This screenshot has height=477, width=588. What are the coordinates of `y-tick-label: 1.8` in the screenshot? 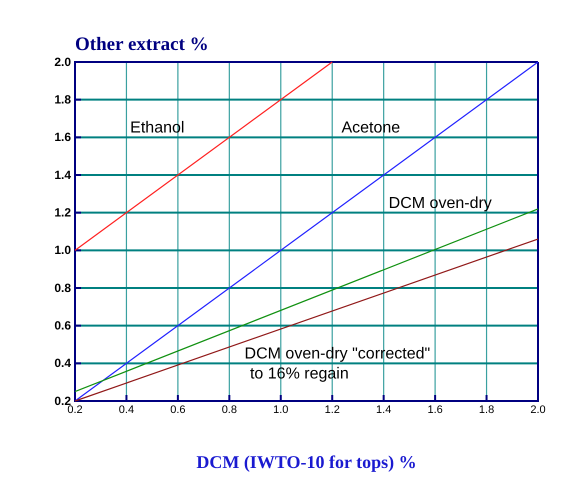 It's located at (63, 99).